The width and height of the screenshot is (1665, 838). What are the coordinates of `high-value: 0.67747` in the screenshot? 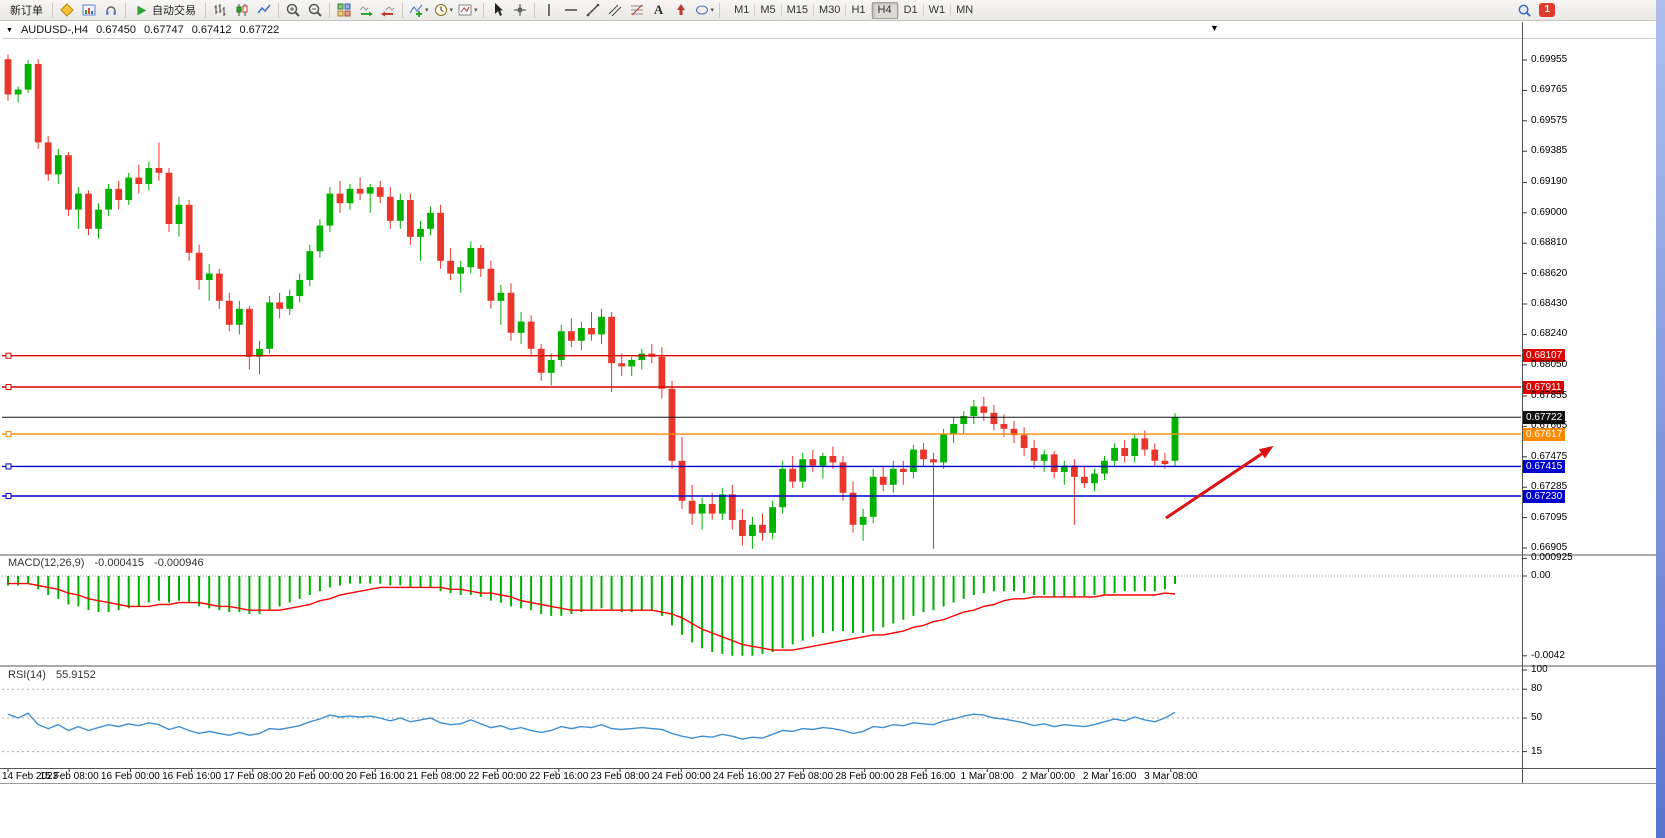 It's located at (163, 30).